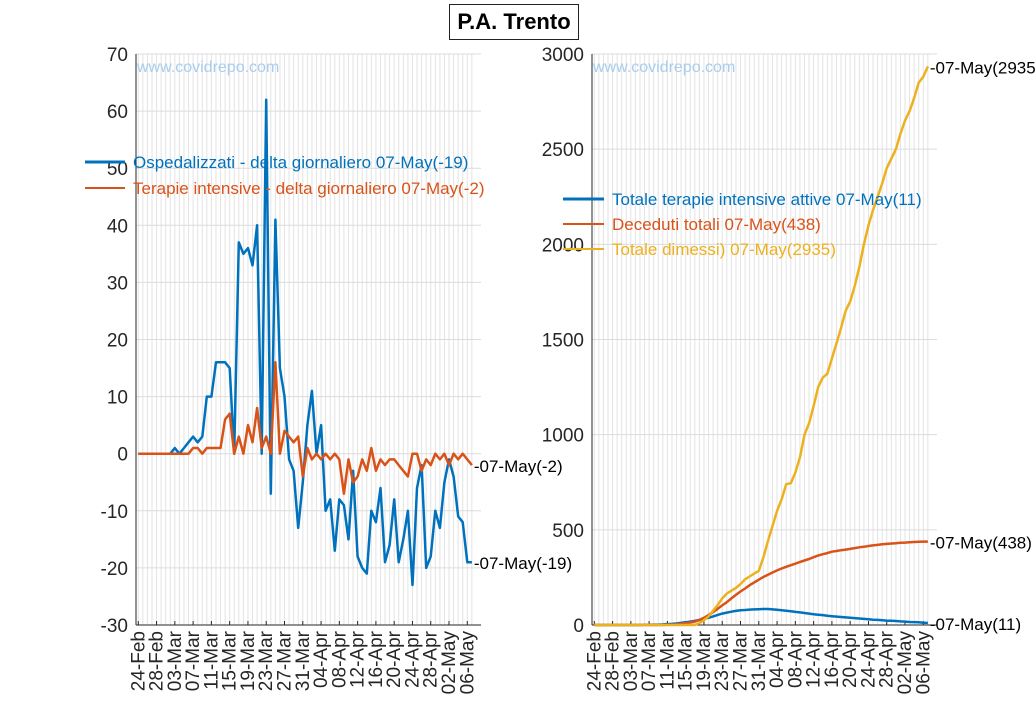 The height and width of the screenshot is (703, 1036). Describe the element at coordinates (523, 563) in the screenshot. I see `series-end-label: -07-May(-19)` at that location.